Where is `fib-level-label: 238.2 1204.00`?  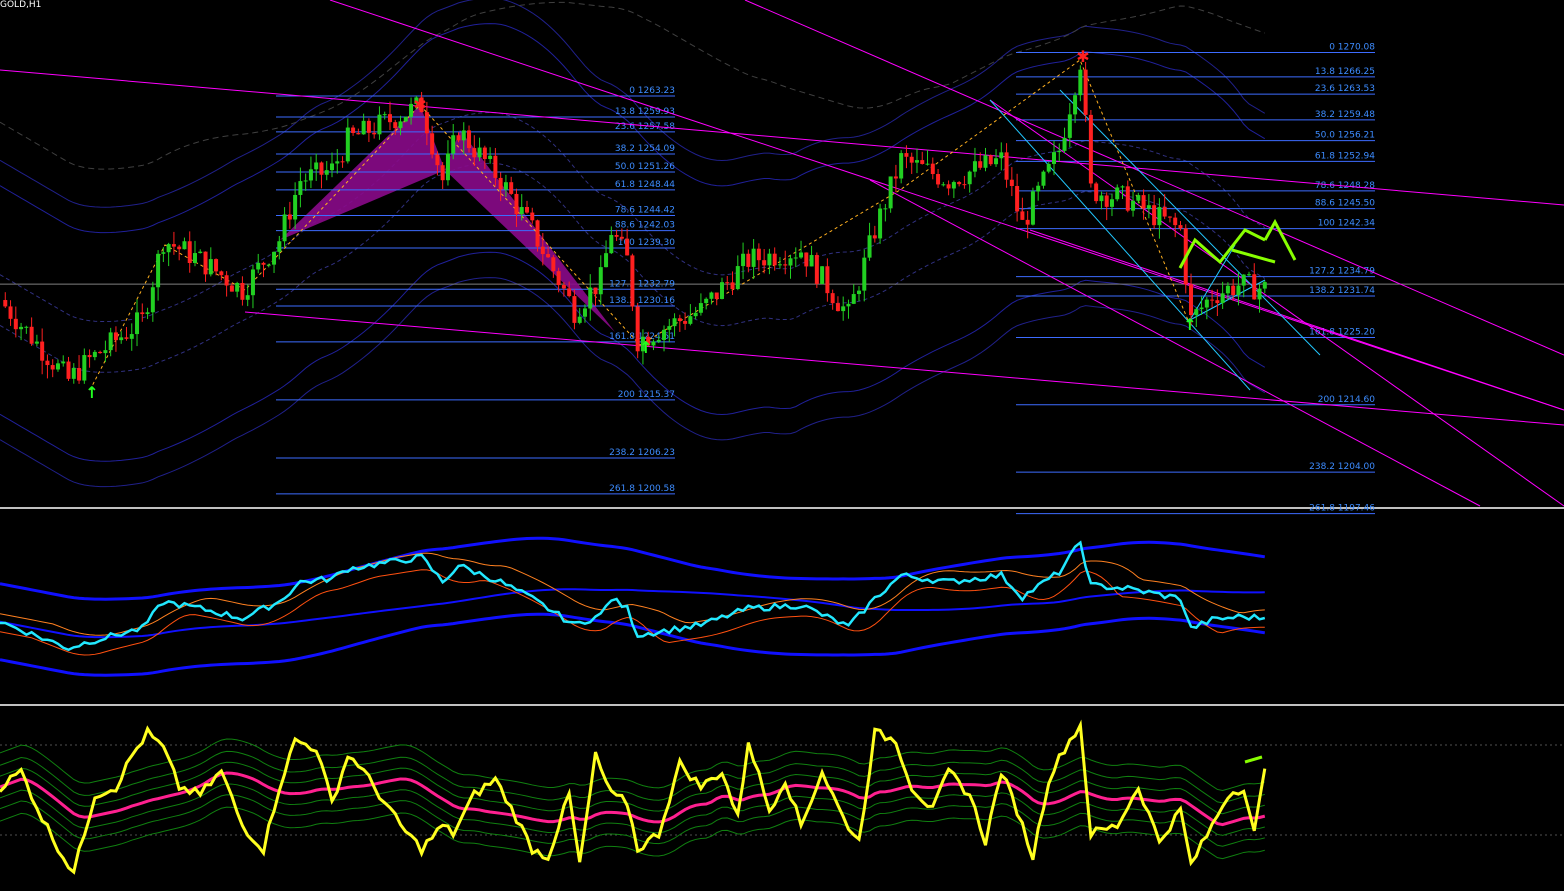 fib-level-label: 238.2 1204.00 is located at coordinates (1342, 467).